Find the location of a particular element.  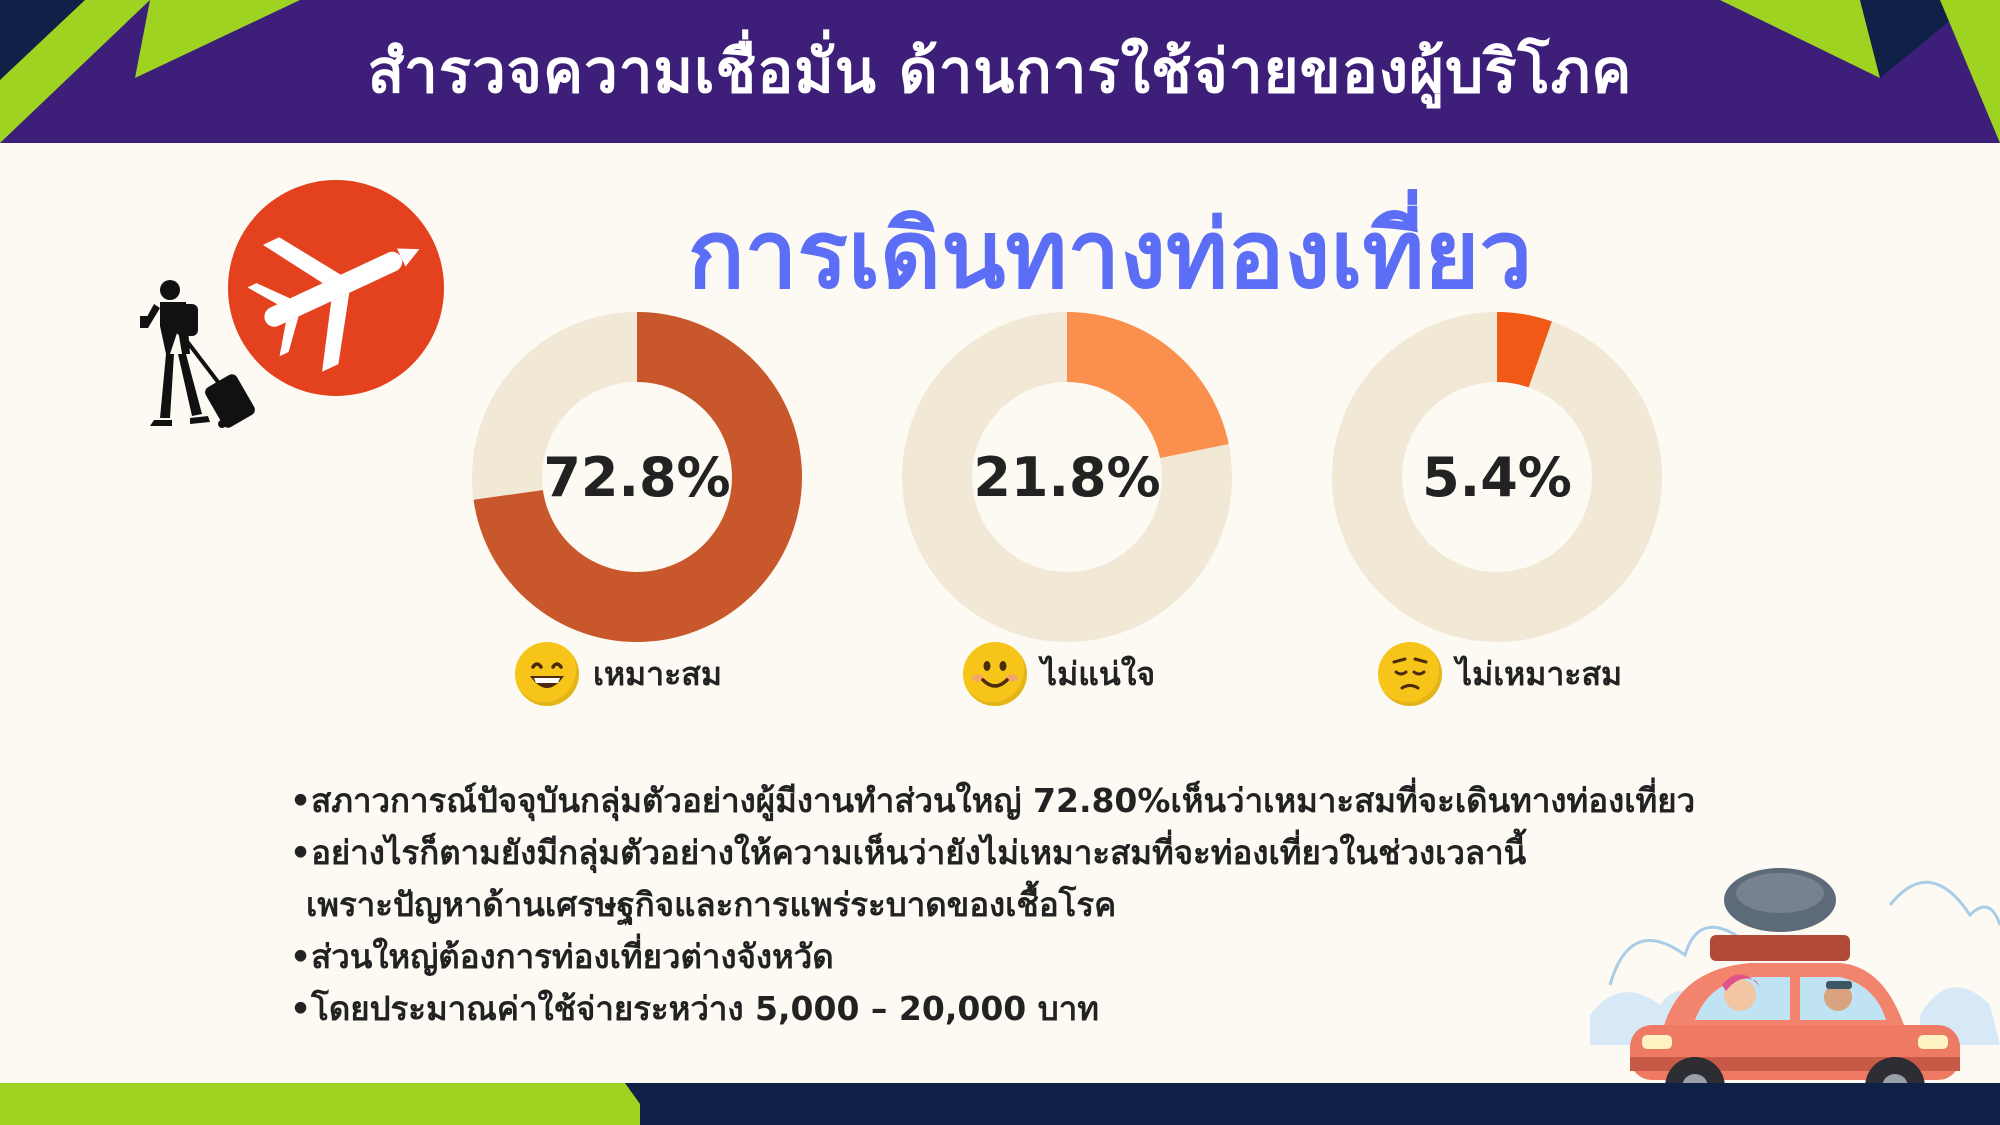

section-title: การเดินทางท่องเที่ยว is located at coordinates (1110, 255).